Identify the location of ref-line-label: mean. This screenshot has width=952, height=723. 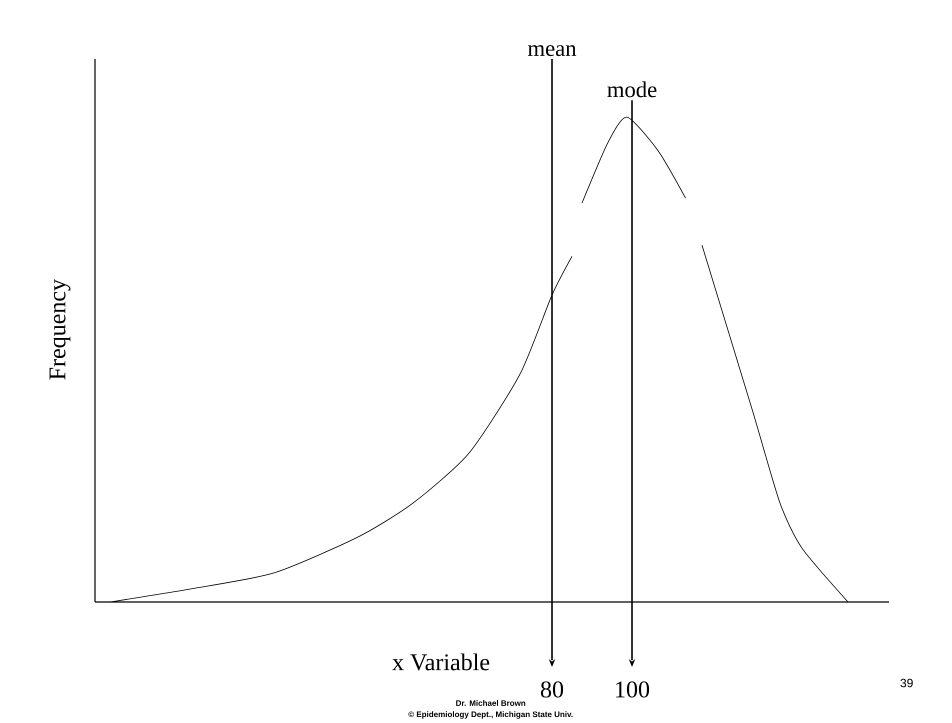
(552, 50).